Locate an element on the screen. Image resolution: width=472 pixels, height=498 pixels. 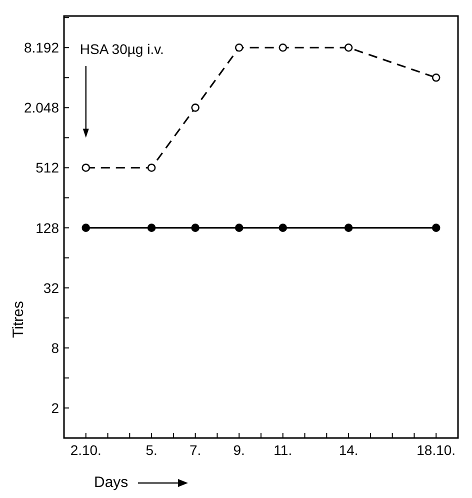
x-tick-label: 14. is located at coordinates (348, 450).